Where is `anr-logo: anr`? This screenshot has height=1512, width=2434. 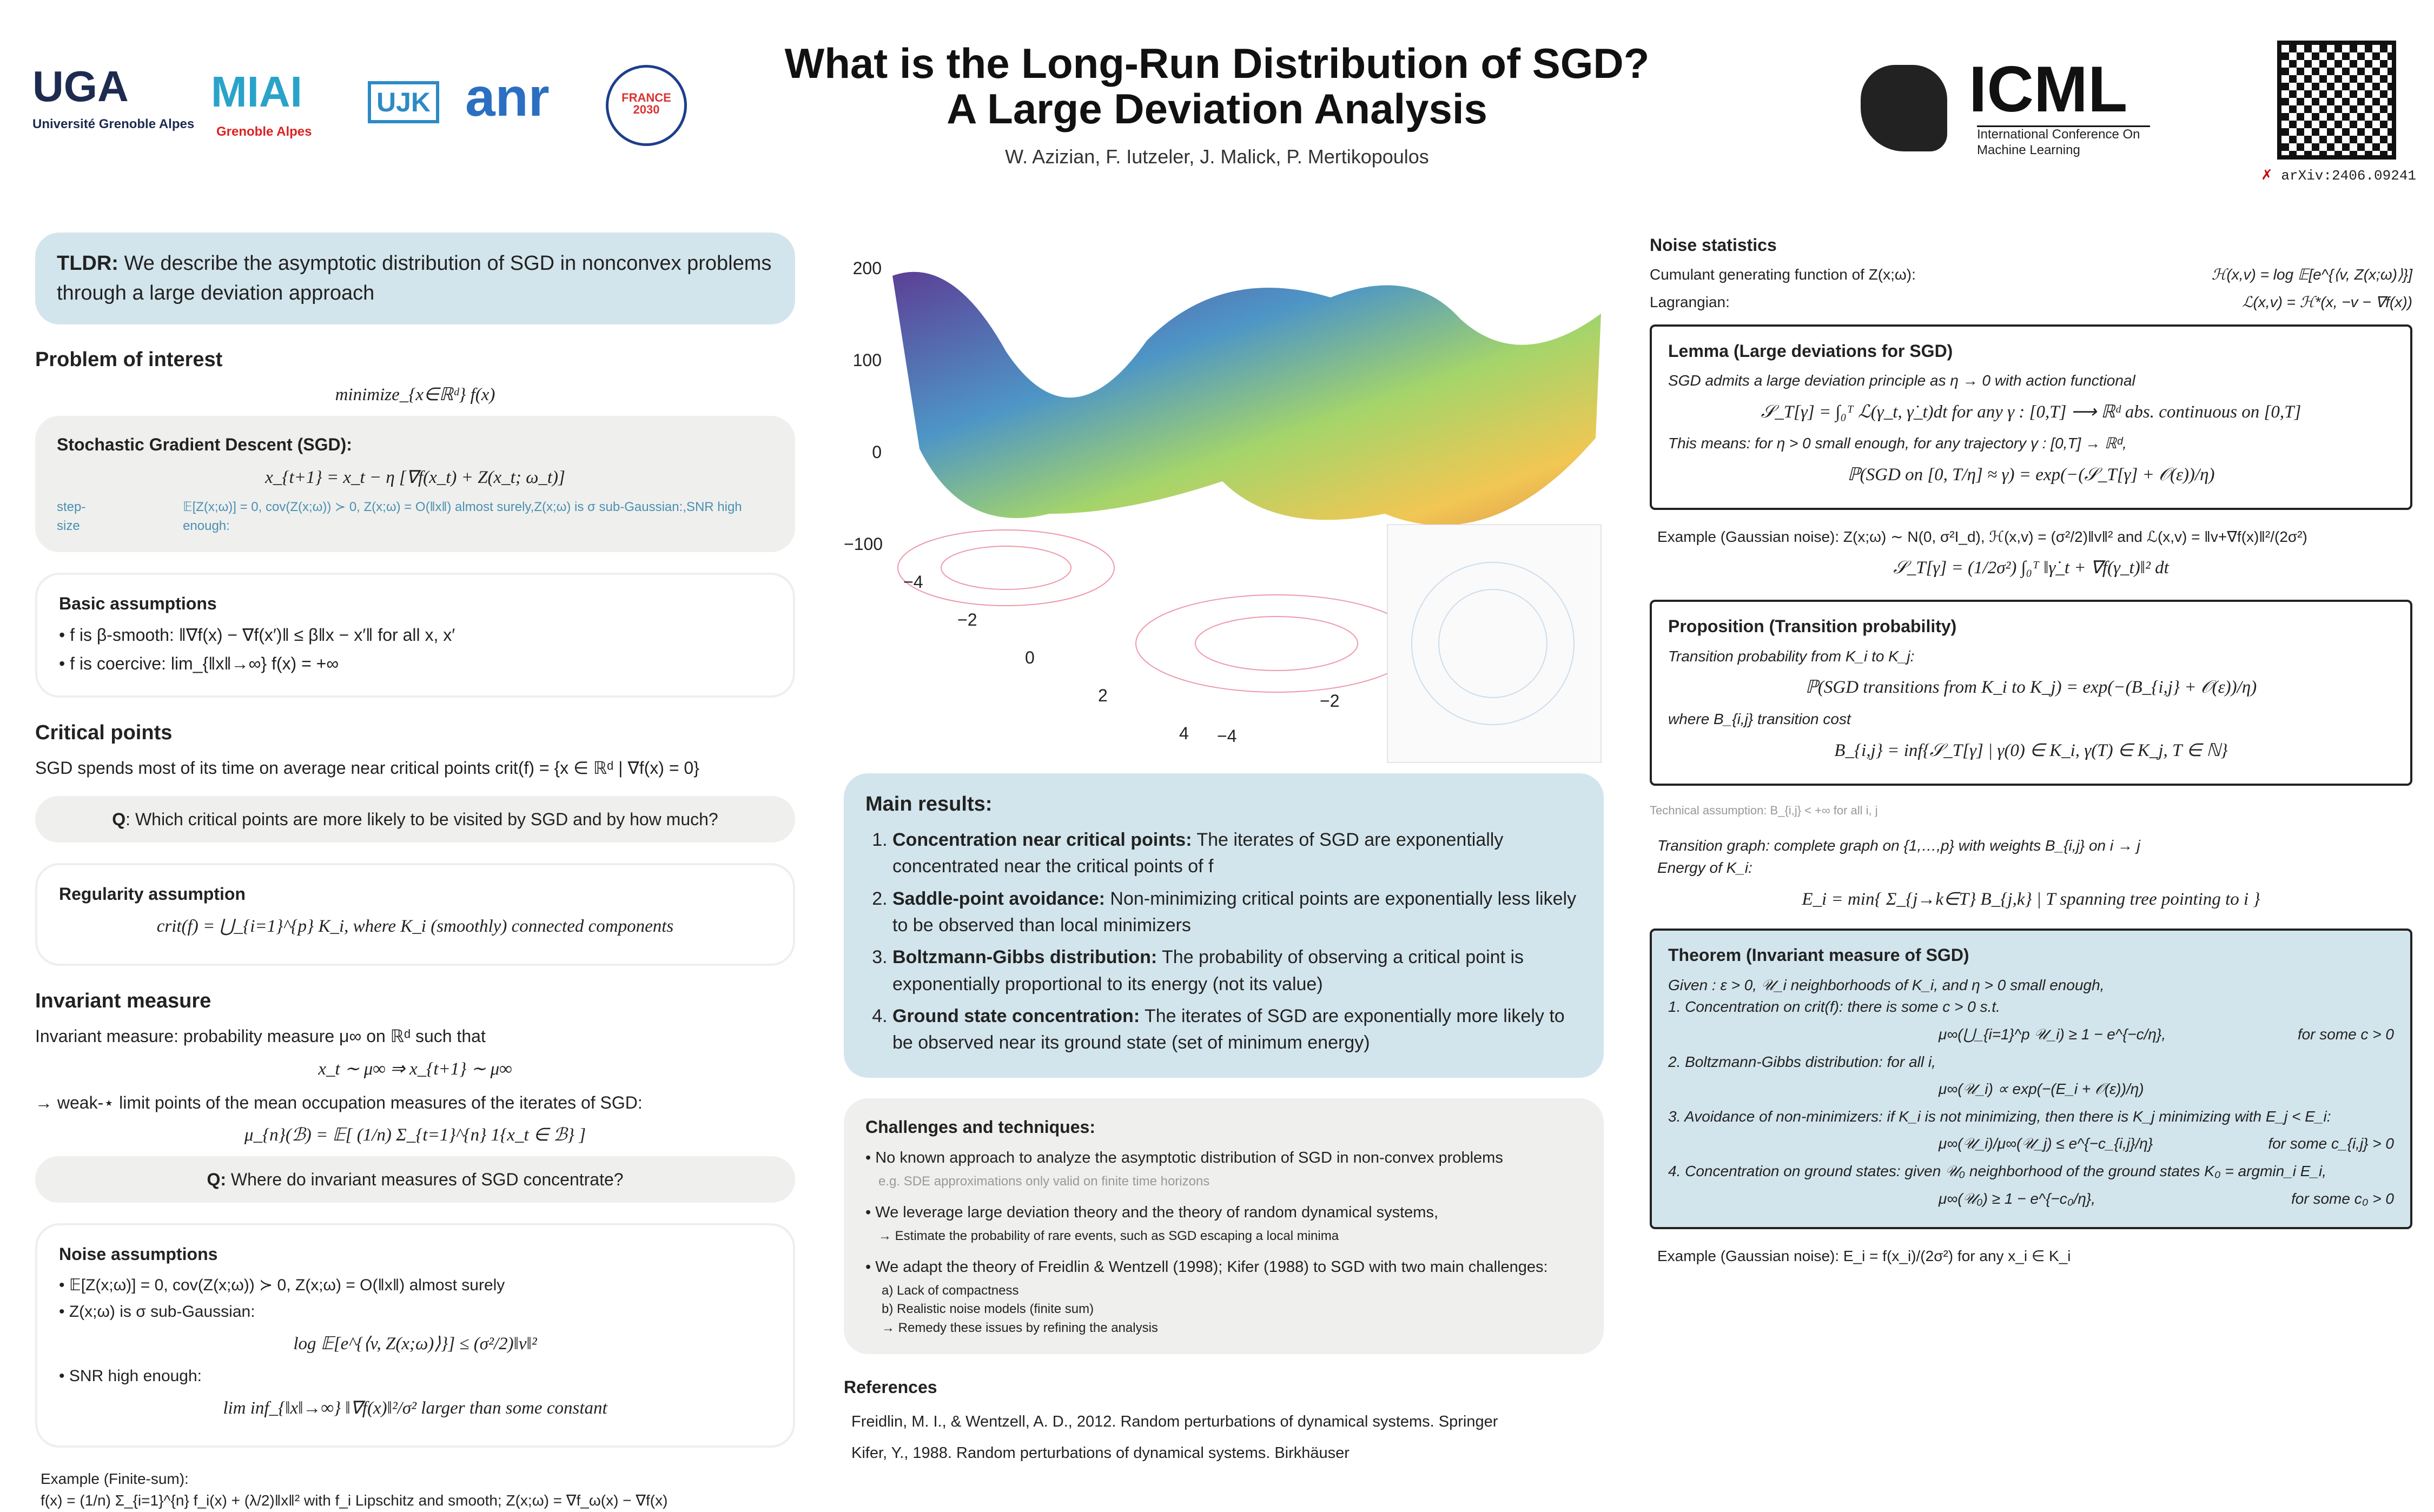
anr-logo: anr is located at coordinates (507, 98).